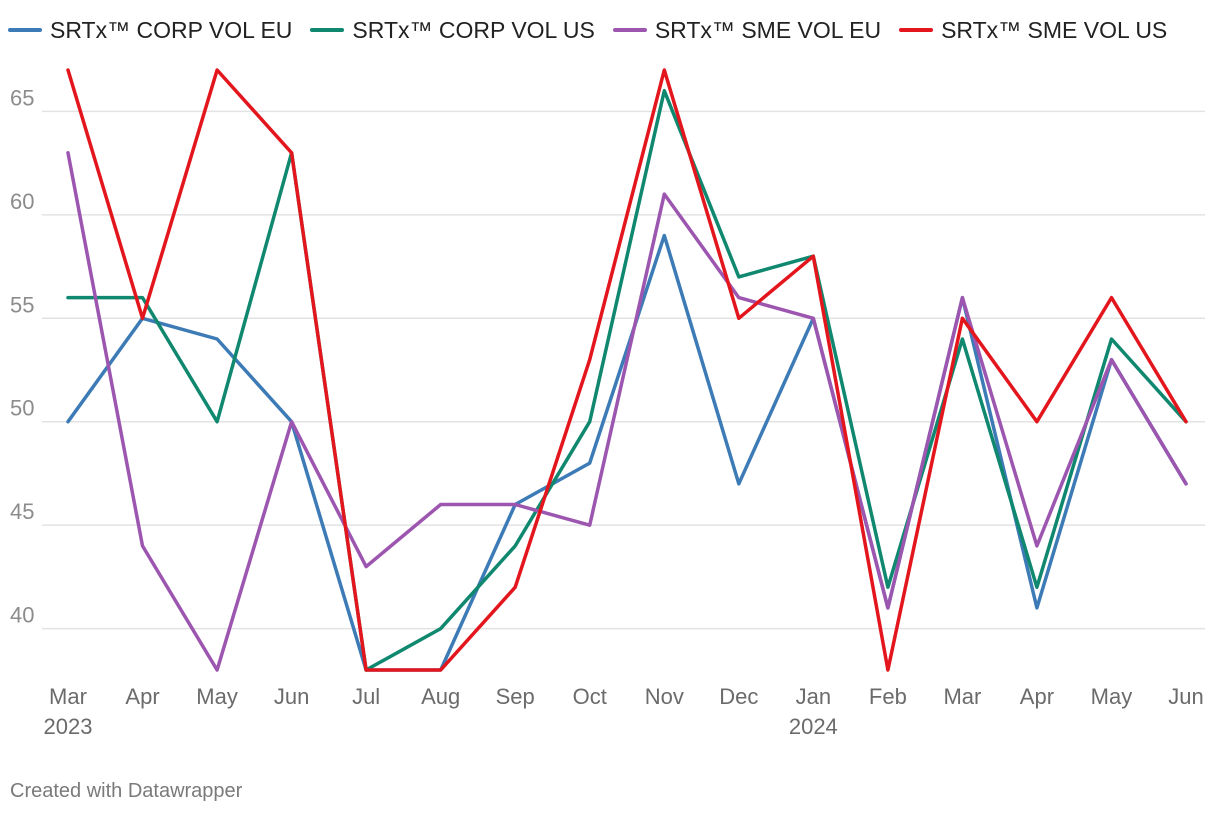 The height and width of the screenshot is (816, 1220). What do you see at coordinates (515, 696) in the screenshot?
I see `x-tick-label: Sep` at bounding box center [515, 696].